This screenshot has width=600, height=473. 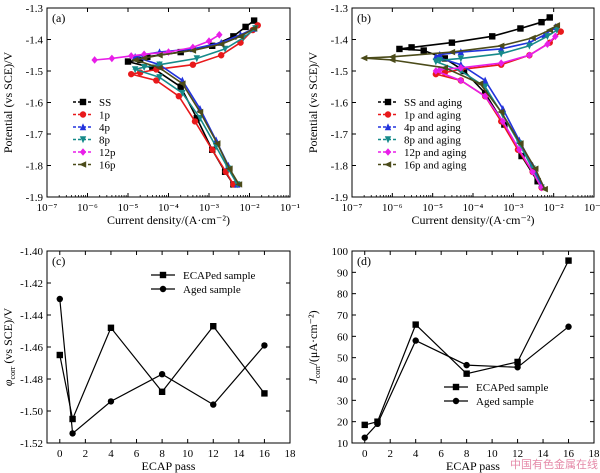 What do you see at coordinates (343, 337) in the screenshot?
I see `y-tick-label: 60` at bounding box center [343, 337].